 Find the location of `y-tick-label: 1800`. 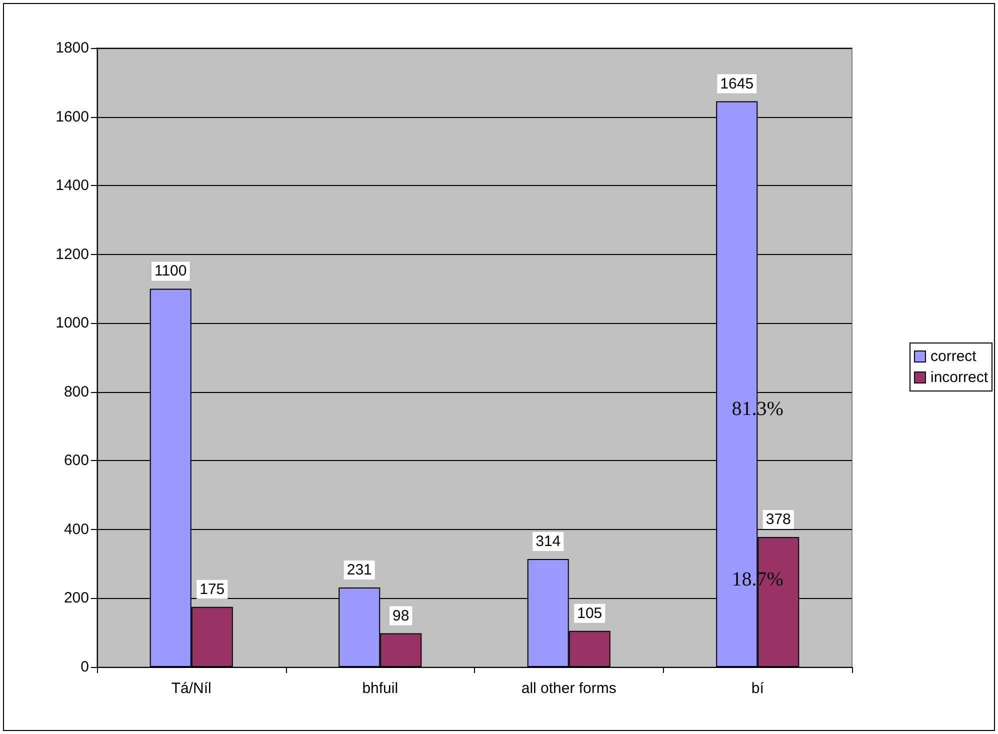

y-tick-label: 1800 is located at coordinates (72, 48).